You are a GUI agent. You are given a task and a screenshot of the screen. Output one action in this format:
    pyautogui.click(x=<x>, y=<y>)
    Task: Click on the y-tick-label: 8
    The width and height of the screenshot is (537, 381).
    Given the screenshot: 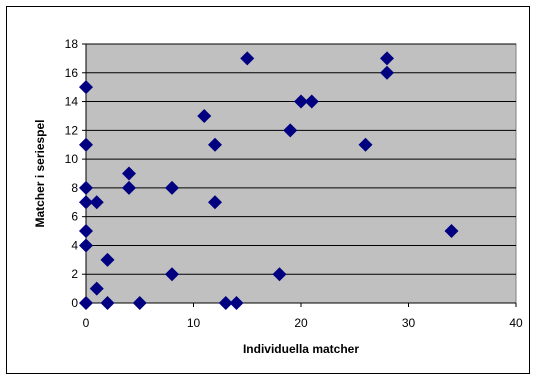 What is the action you would take?
    pyautogui.click(x=74, y=188)
    